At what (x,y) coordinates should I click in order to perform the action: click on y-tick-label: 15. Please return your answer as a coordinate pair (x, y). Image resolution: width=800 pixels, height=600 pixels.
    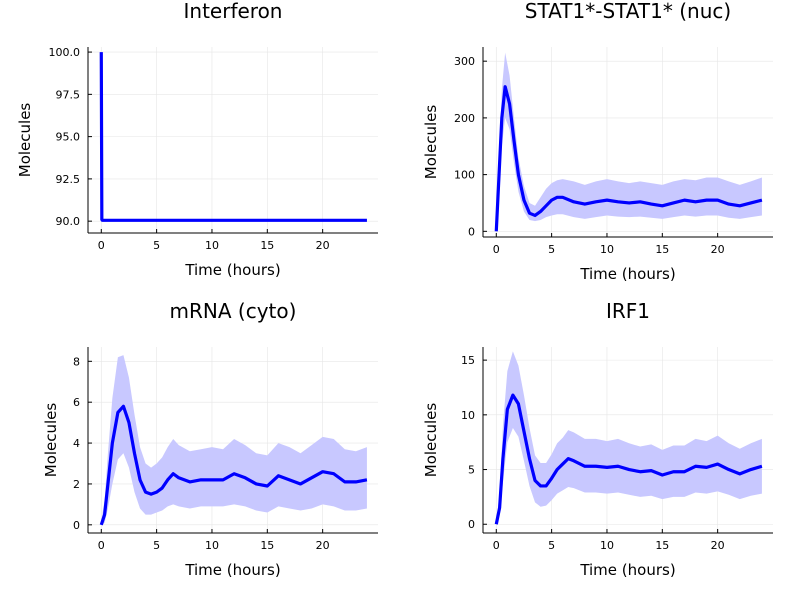
    Looking at the image, I should click on (468, 360).